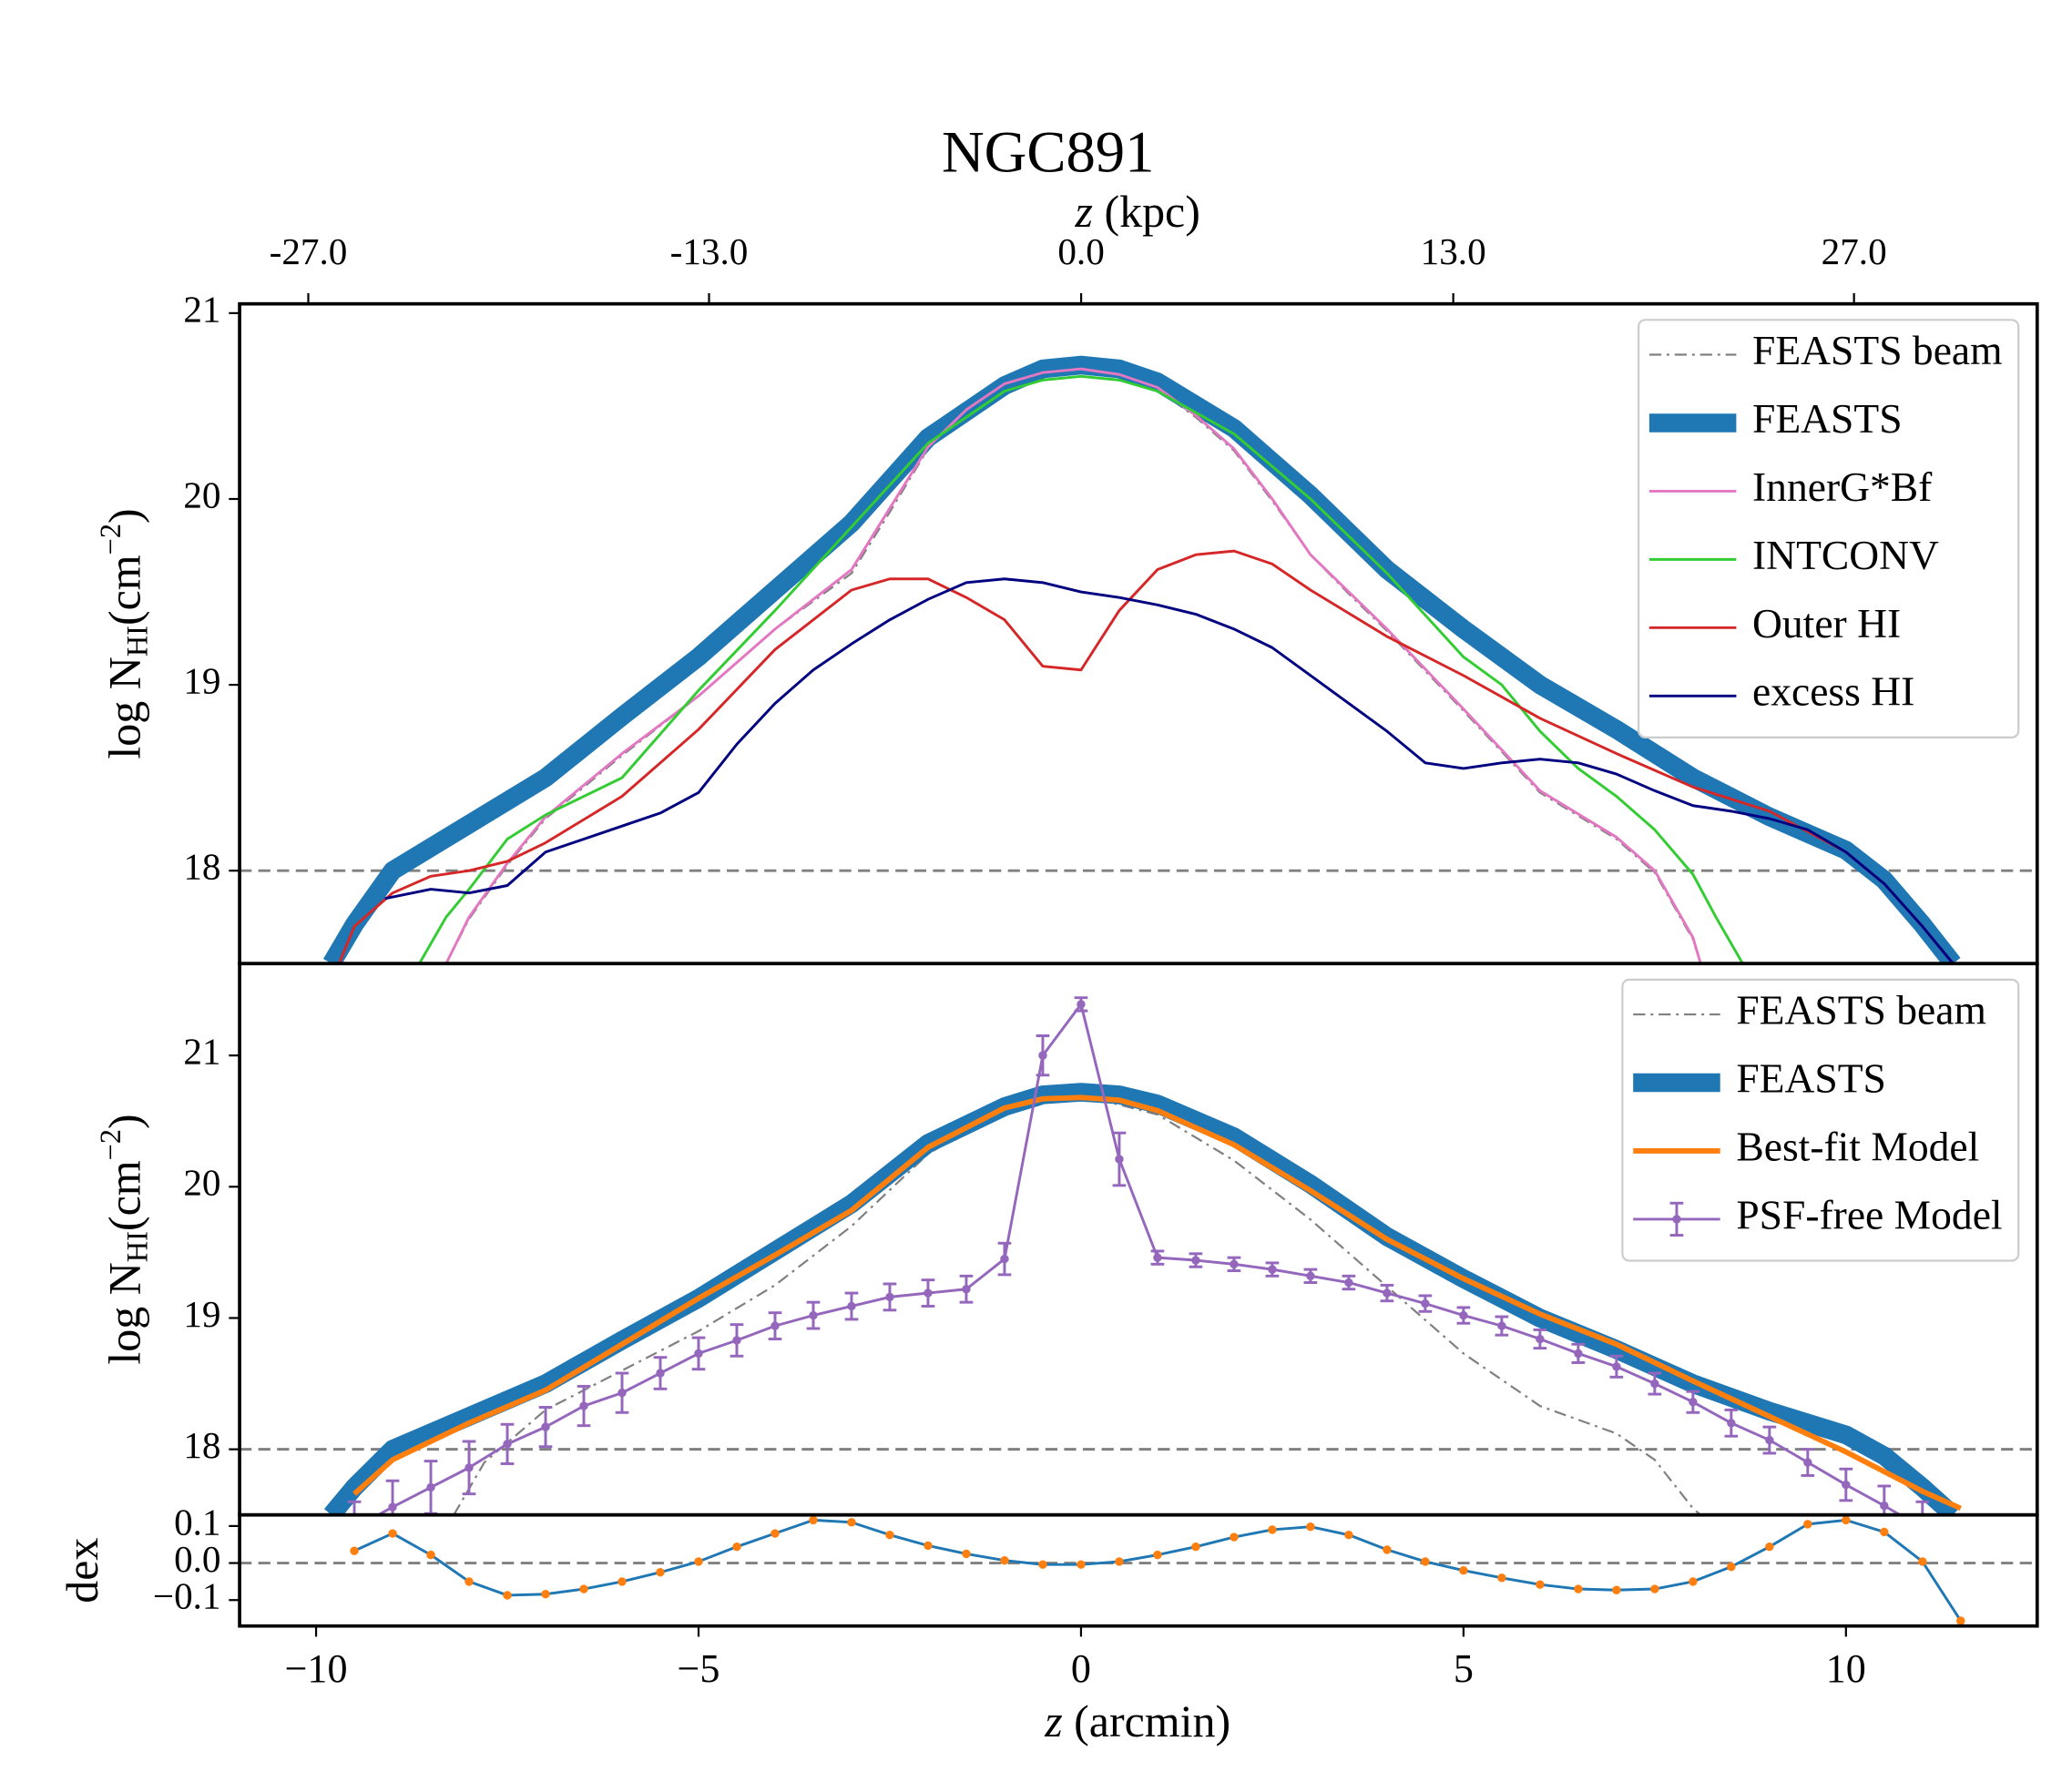 Image resolution: width=2072 pixels, height=1792 pixels. Describe the element at coordinates (1081, 1668) in the screenshot. I see `x-tick-label: 0` at that location.